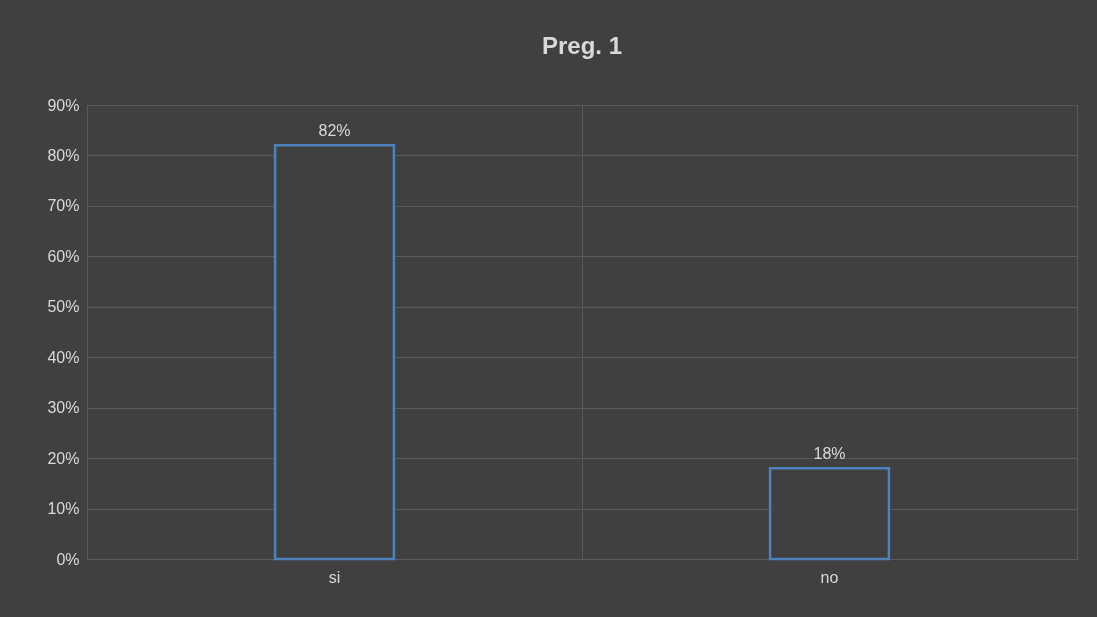 The width and height of the screenshot is (1097, 617). Describe the element at coordinates (63, 155) in the screenshot. I see `y-tick-label: 80%` at that location.